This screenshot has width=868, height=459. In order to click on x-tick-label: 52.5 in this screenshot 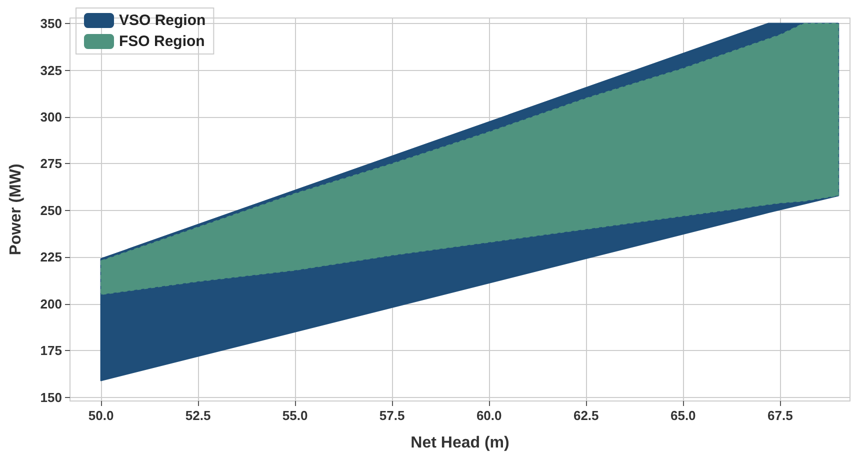, I will do `click(198, 415)`.